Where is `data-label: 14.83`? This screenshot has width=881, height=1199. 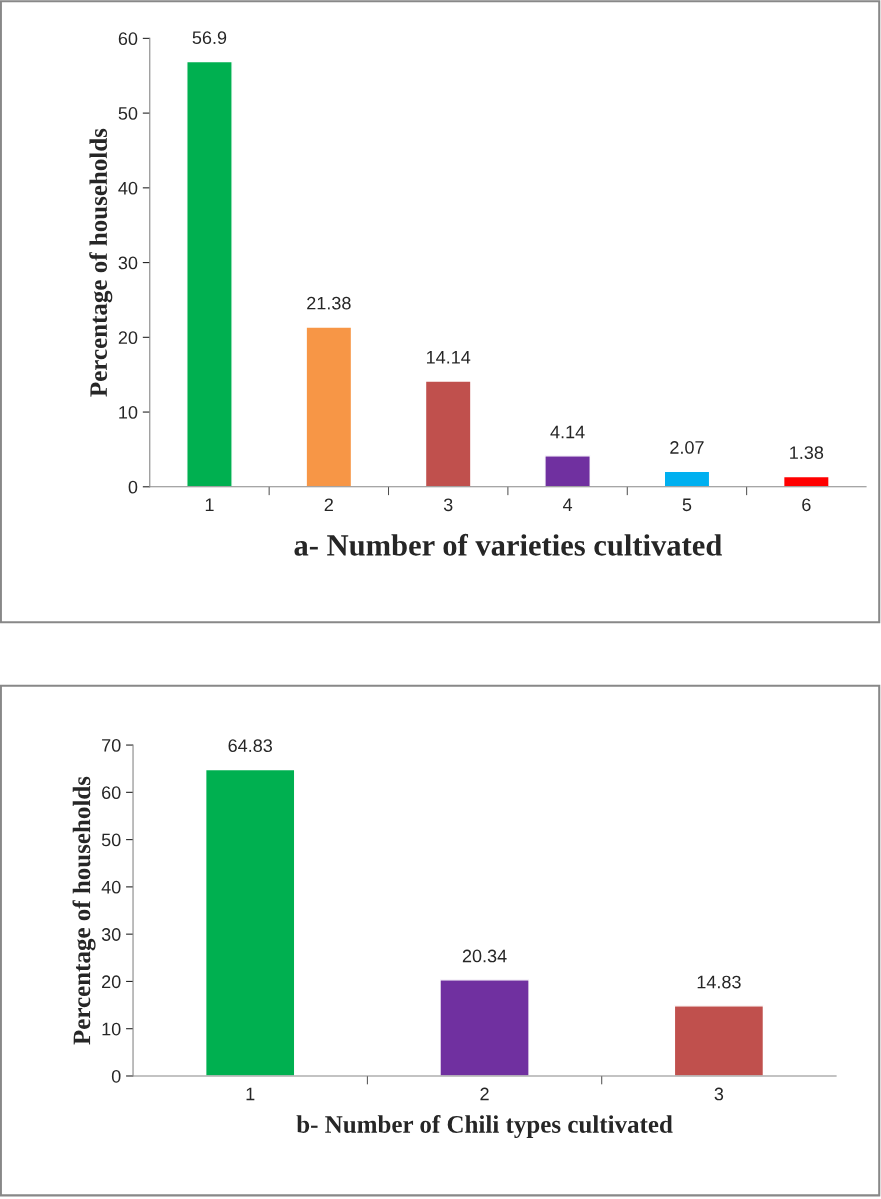
data-label: 14.83 is located at coordinates (719, 982).